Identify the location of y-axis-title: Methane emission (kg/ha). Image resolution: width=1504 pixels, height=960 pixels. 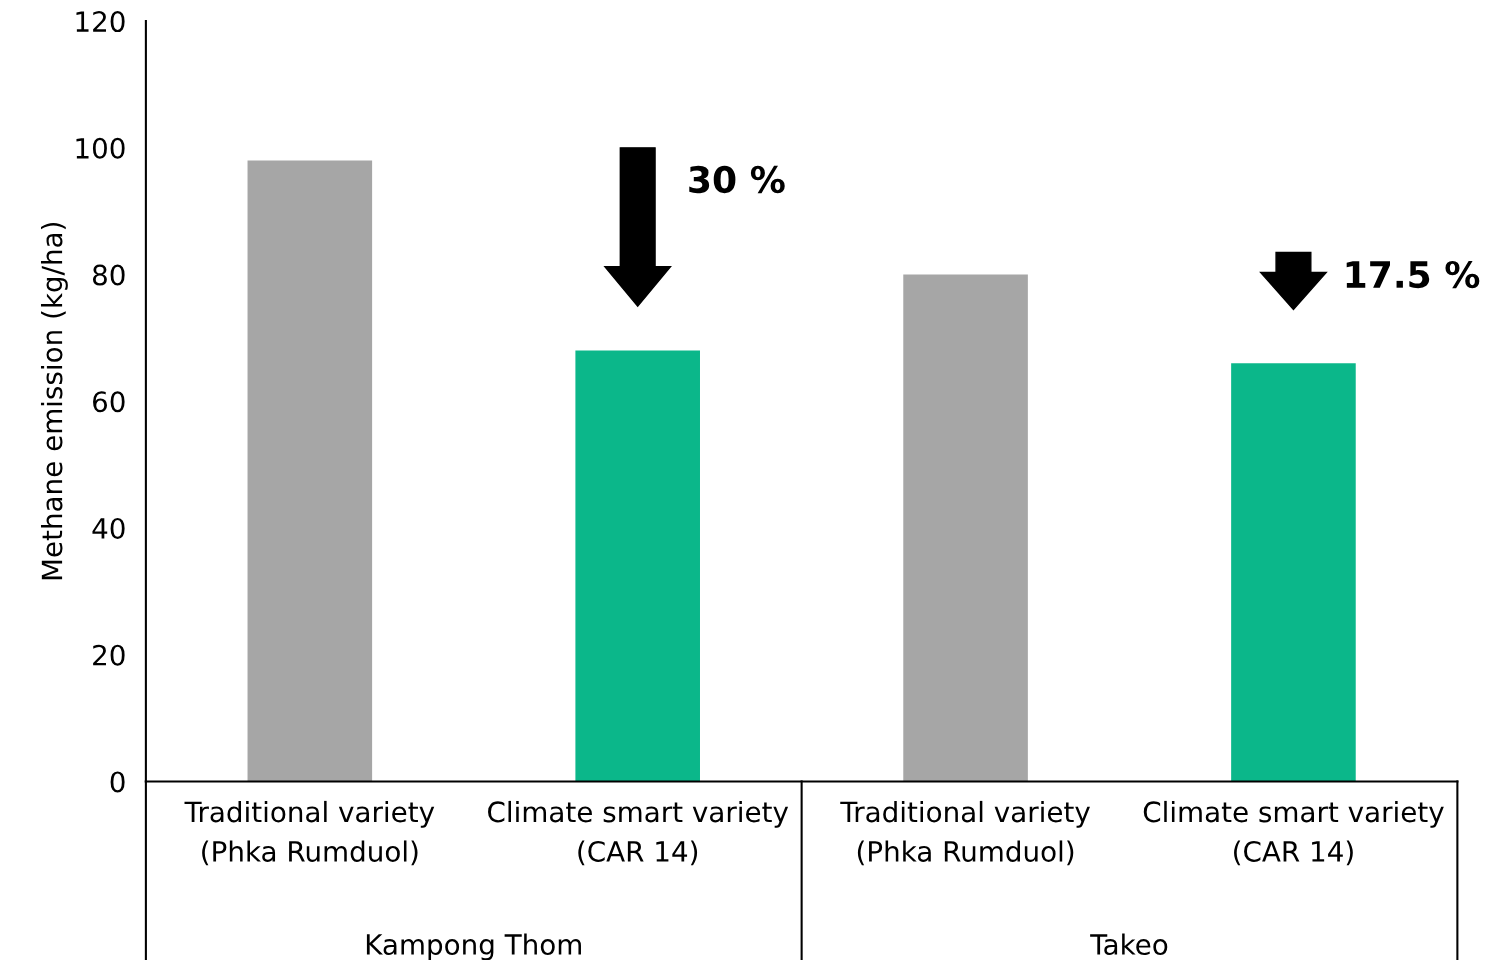
(54, 401).